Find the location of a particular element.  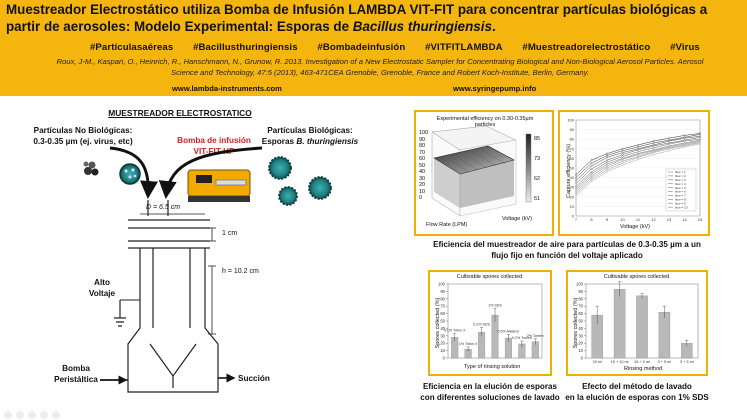

legend-label: flow = 6 is located at coordinates (680, 192).